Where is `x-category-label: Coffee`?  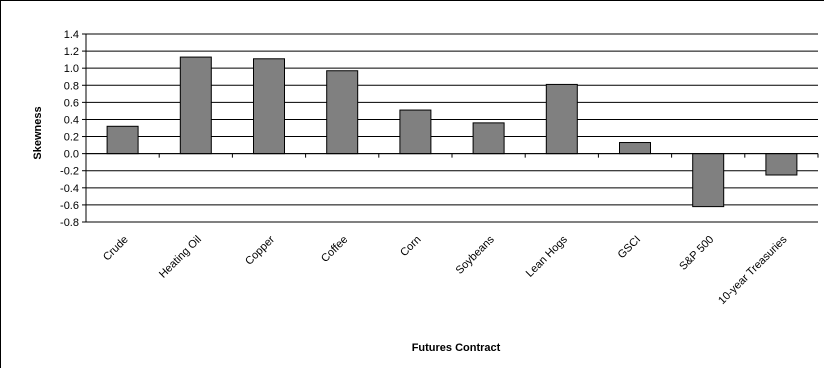
x-category-label: Coffee is located at coordinates (334, 249).